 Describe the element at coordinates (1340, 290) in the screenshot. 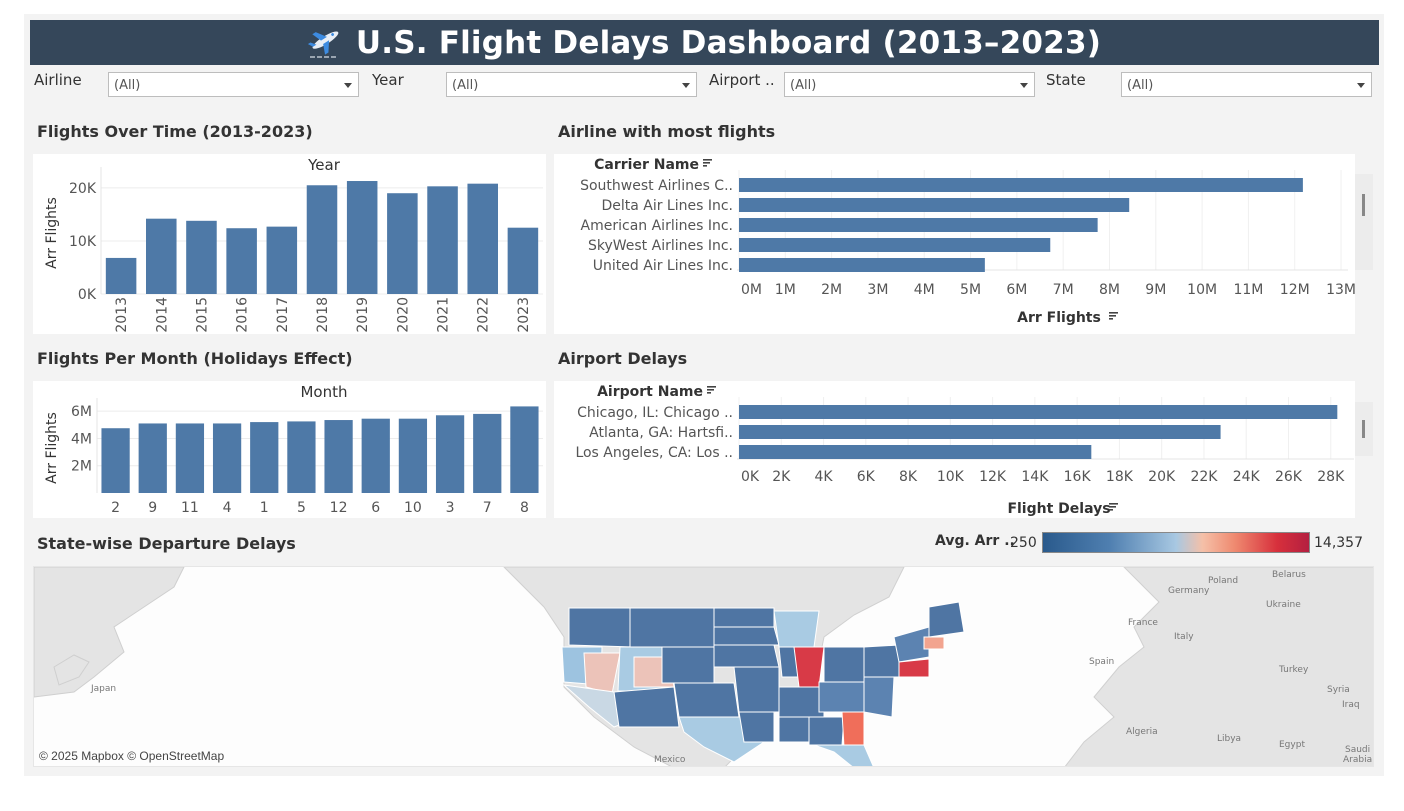

I see `x-tick-label: 13M` at that location.